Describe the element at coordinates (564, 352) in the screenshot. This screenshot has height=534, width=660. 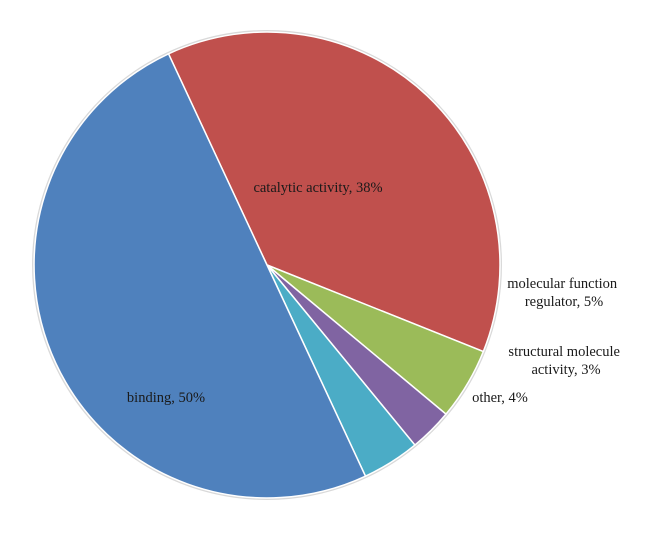
I see `label-structural-molecule-activity-line1: structural molecule` at that location.